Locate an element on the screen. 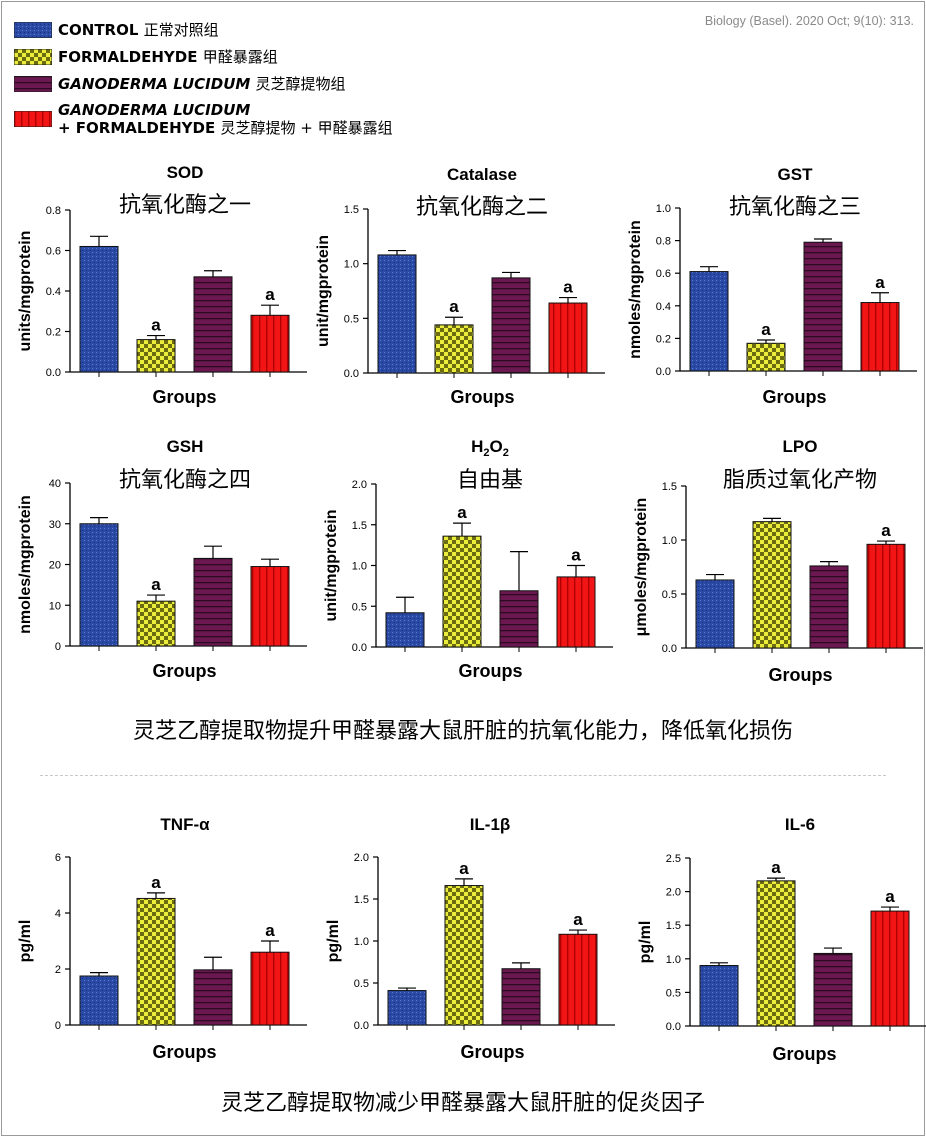 The height and width of the screenshot is (1137, 926). y-tick-label: 2.5 is located at coordinates (673, 859).